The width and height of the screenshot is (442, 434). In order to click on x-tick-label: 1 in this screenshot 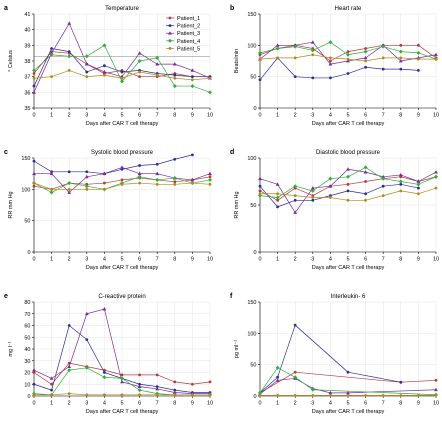, I will do `click(277, 404)`.